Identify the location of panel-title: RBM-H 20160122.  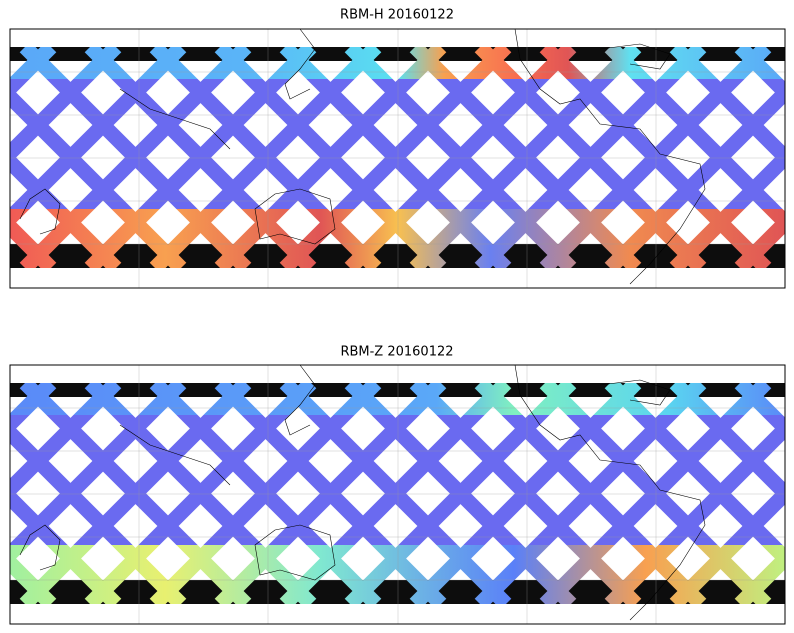
(397, 15).